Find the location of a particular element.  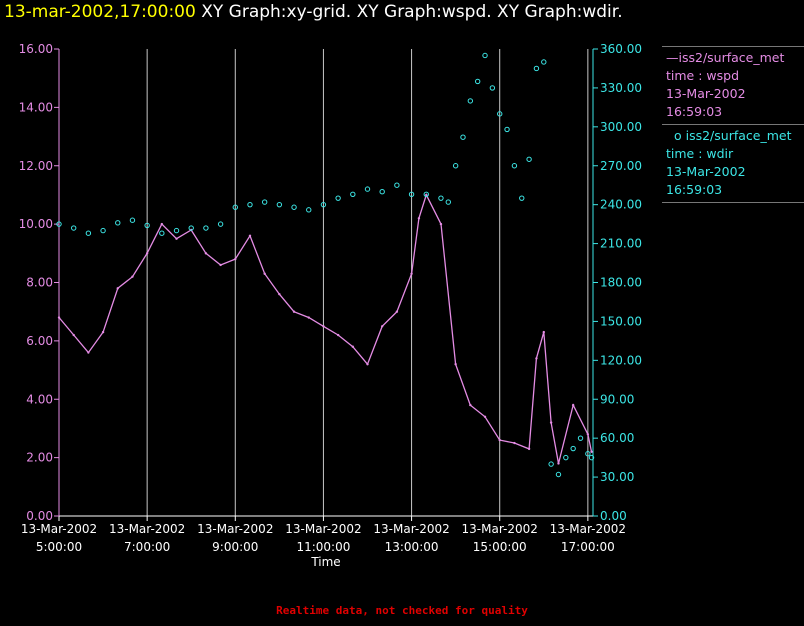

y-left-tick-label: 12.00 is located at coordinates (36, 166).